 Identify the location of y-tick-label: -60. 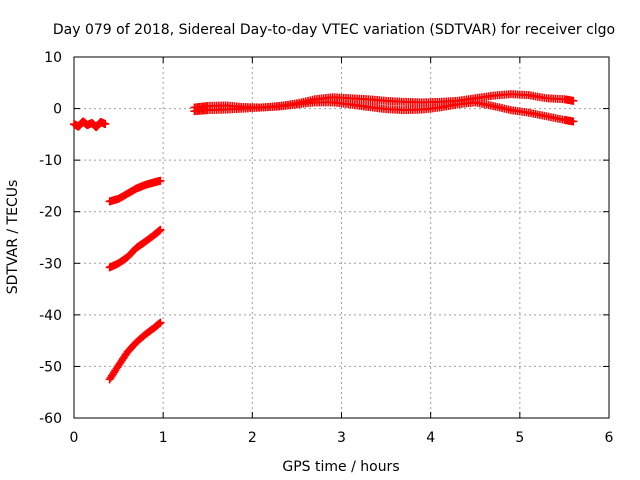
(50, 419).